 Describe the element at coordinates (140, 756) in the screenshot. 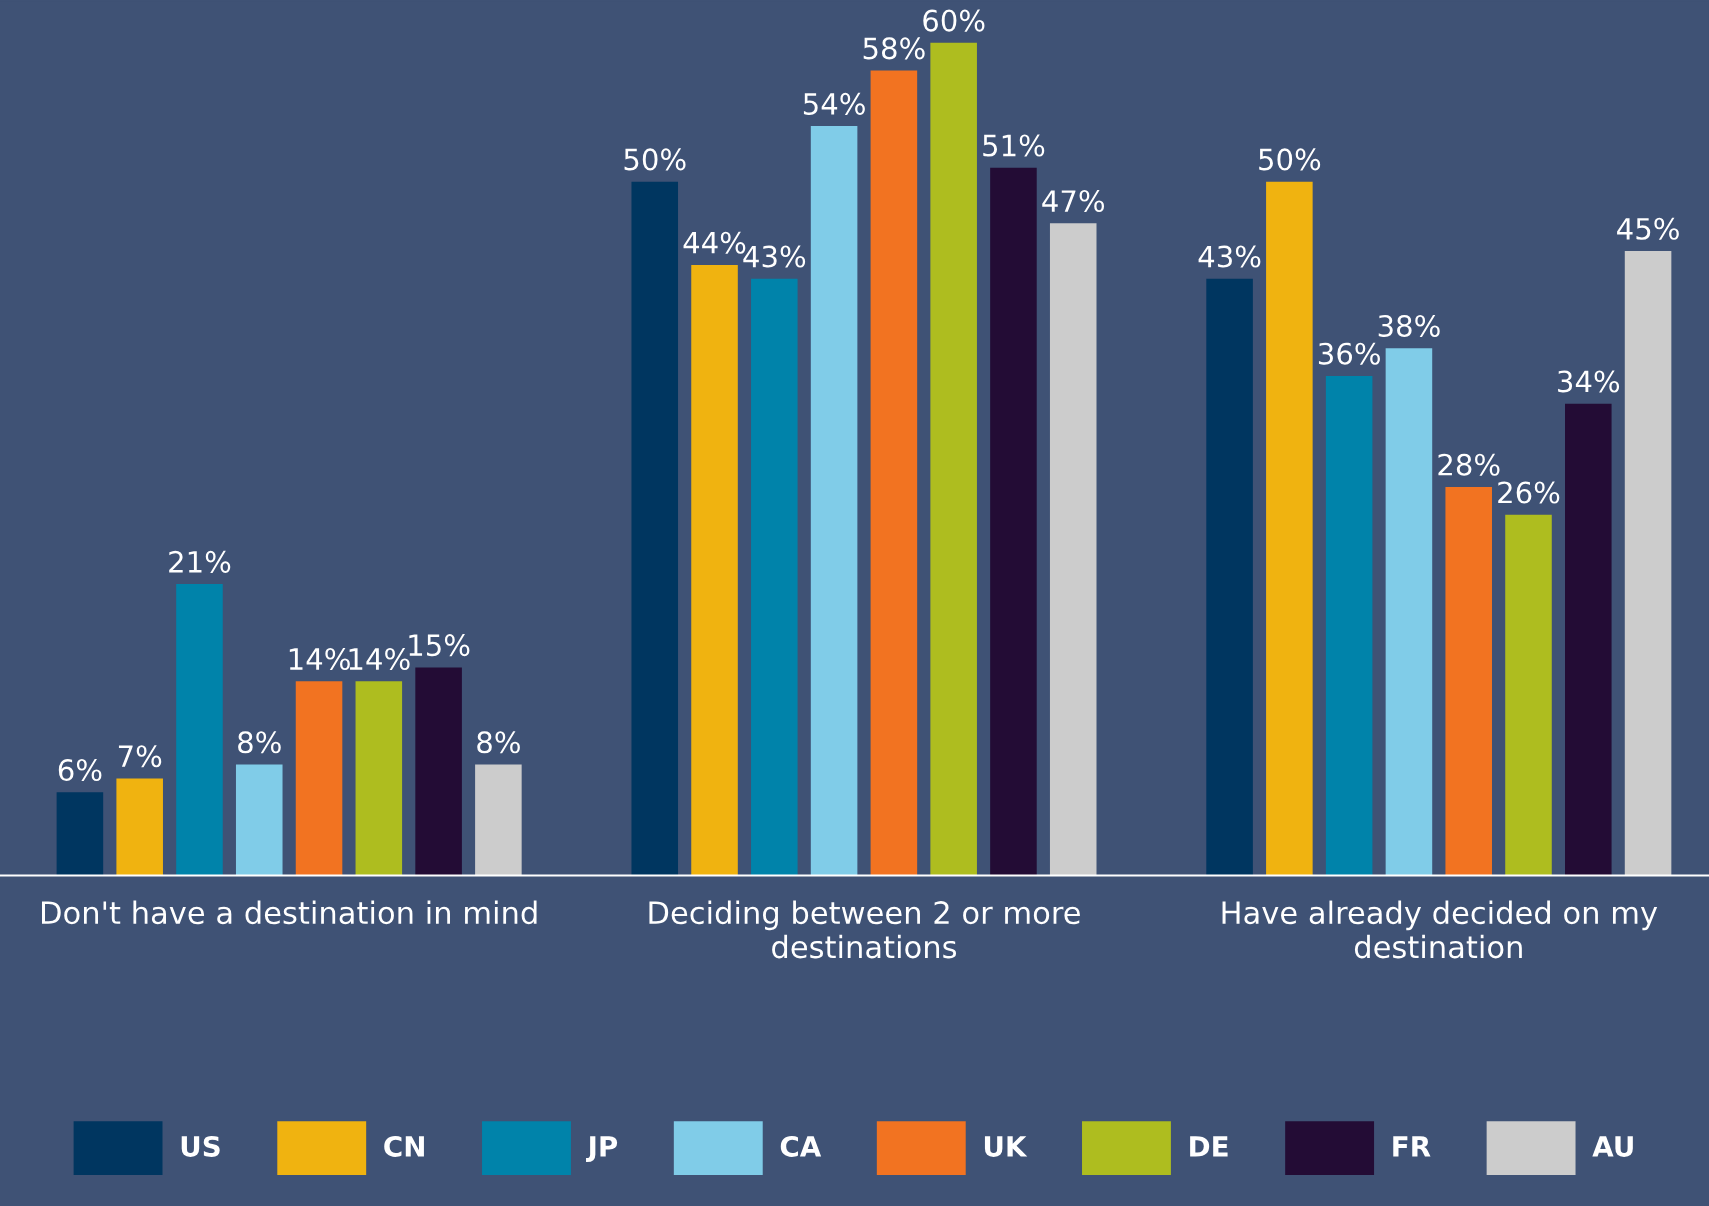

I see `data-label: 7%` at that location.